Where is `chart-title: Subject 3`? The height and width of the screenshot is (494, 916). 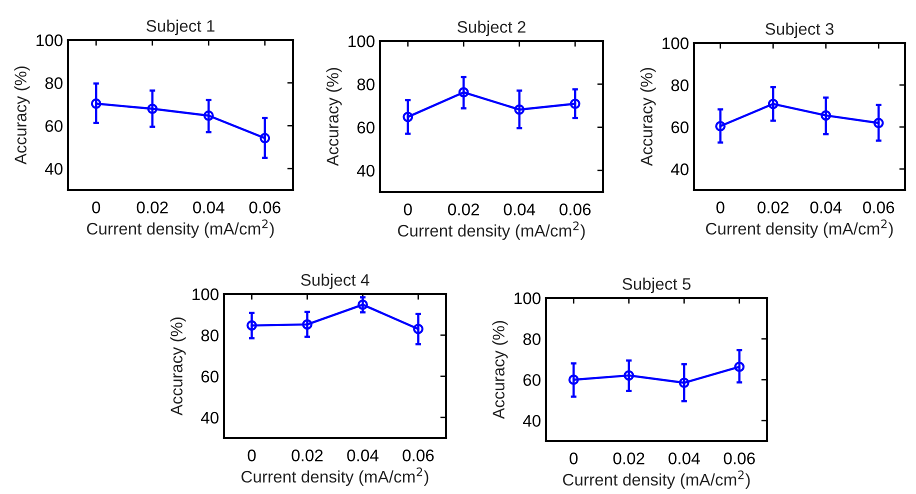
chart-title: Subject 3 is located at coordinates (800, 30).